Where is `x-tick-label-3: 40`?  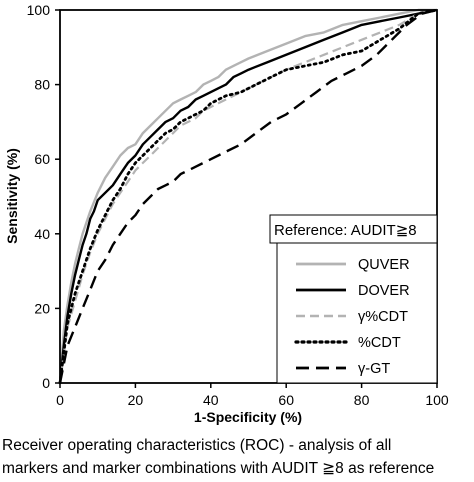 x-tick-label-3: 40 is located at coordinates (211, 400).